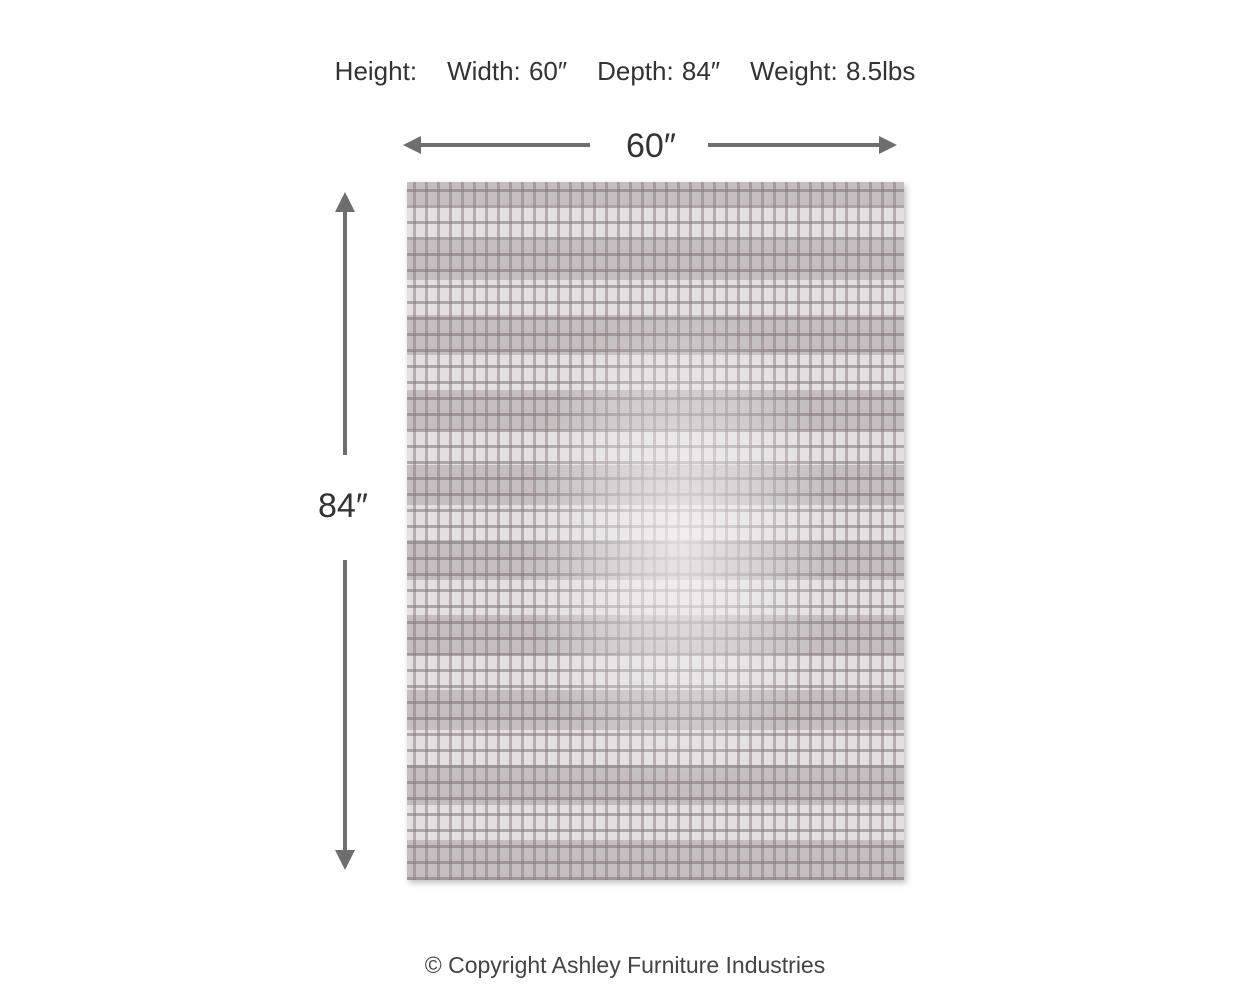  Describe the element at coordinates (507, 71) in the screenshot. I see `width-spec: Width: 60″` at that location.